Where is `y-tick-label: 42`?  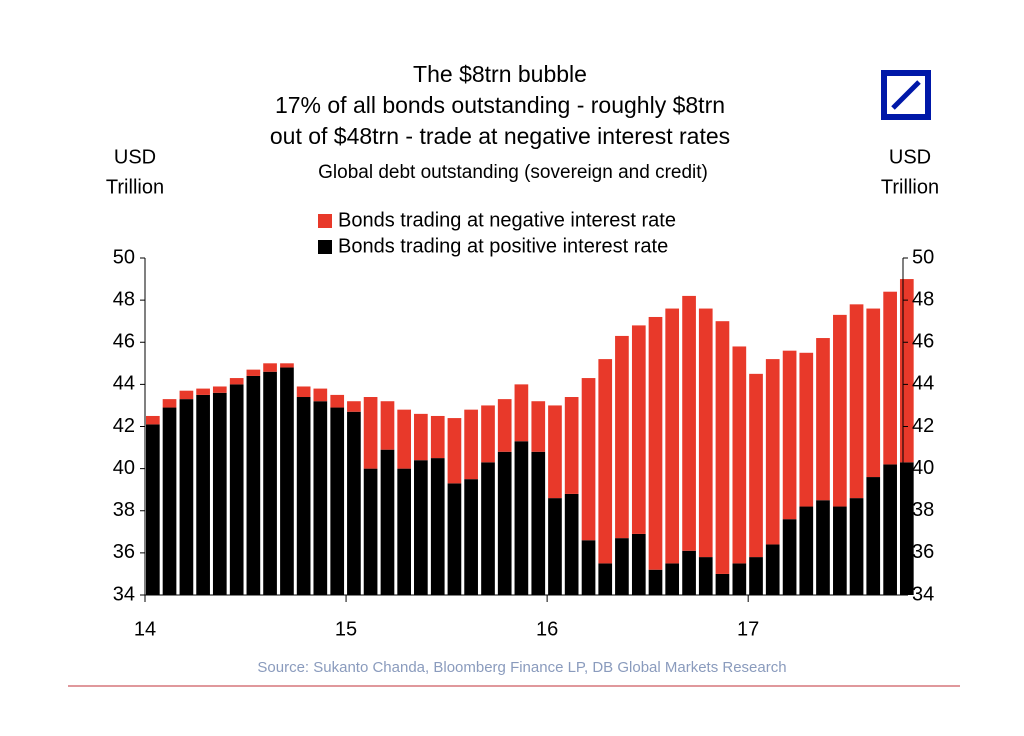
y-tick-label: 42 is located at coordinates (124, 426).